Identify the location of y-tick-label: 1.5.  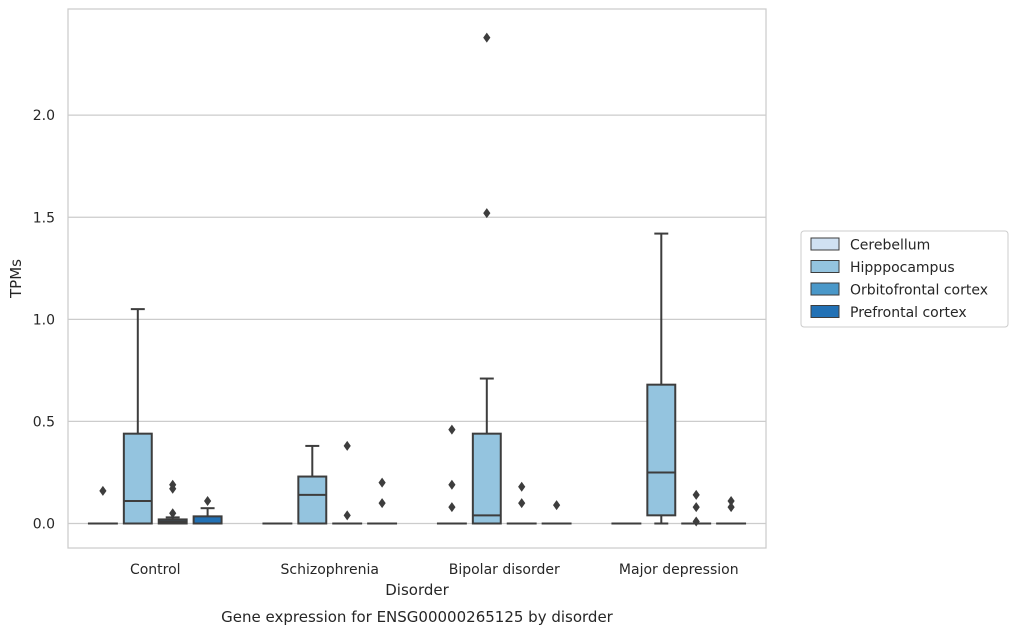
(44, 218).